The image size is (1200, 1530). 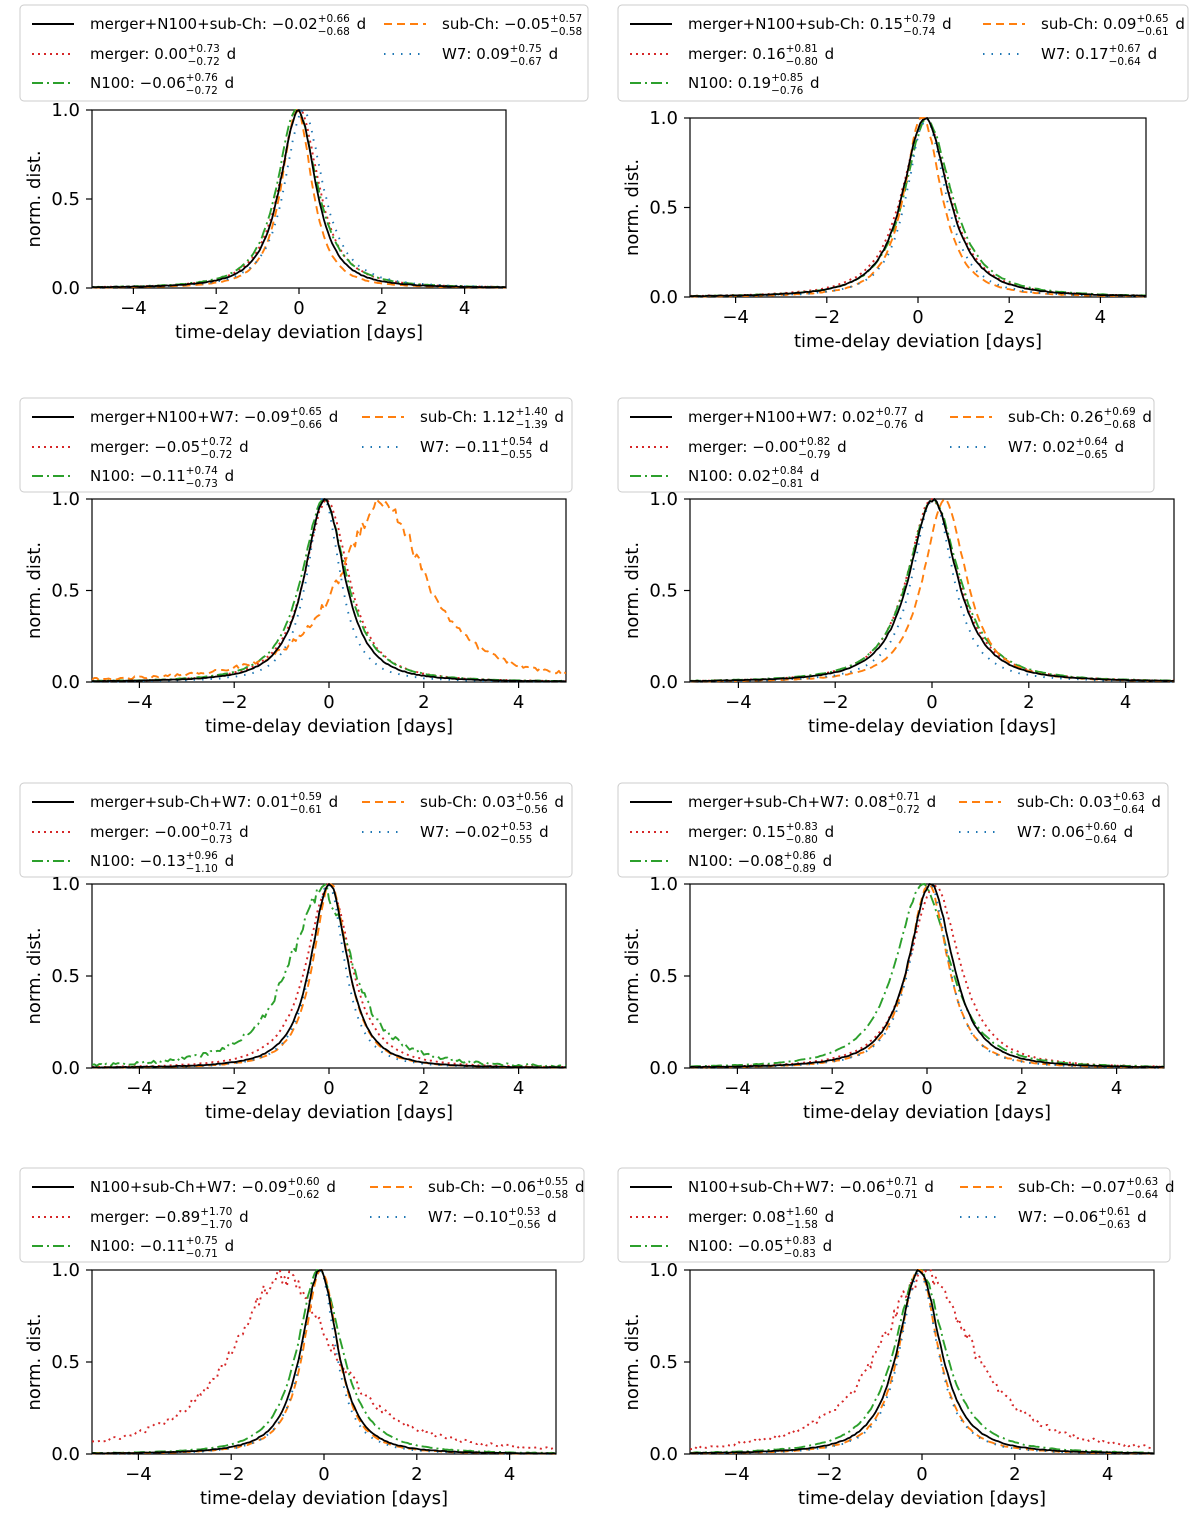 I want to click on legend-label-merger: merger: −0.89+1.70 −1.70 d, so click(x=169, y=1218).